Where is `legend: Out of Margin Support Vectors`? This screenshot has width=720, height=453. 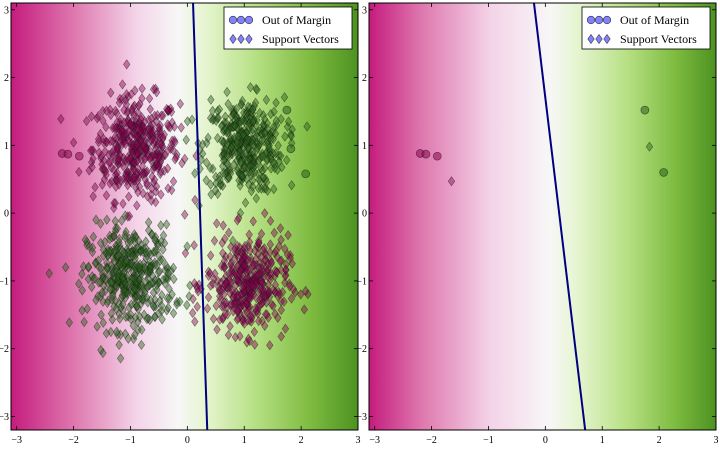 legend: Out of Margin Support Vectors is located at coordinates (646, 28).